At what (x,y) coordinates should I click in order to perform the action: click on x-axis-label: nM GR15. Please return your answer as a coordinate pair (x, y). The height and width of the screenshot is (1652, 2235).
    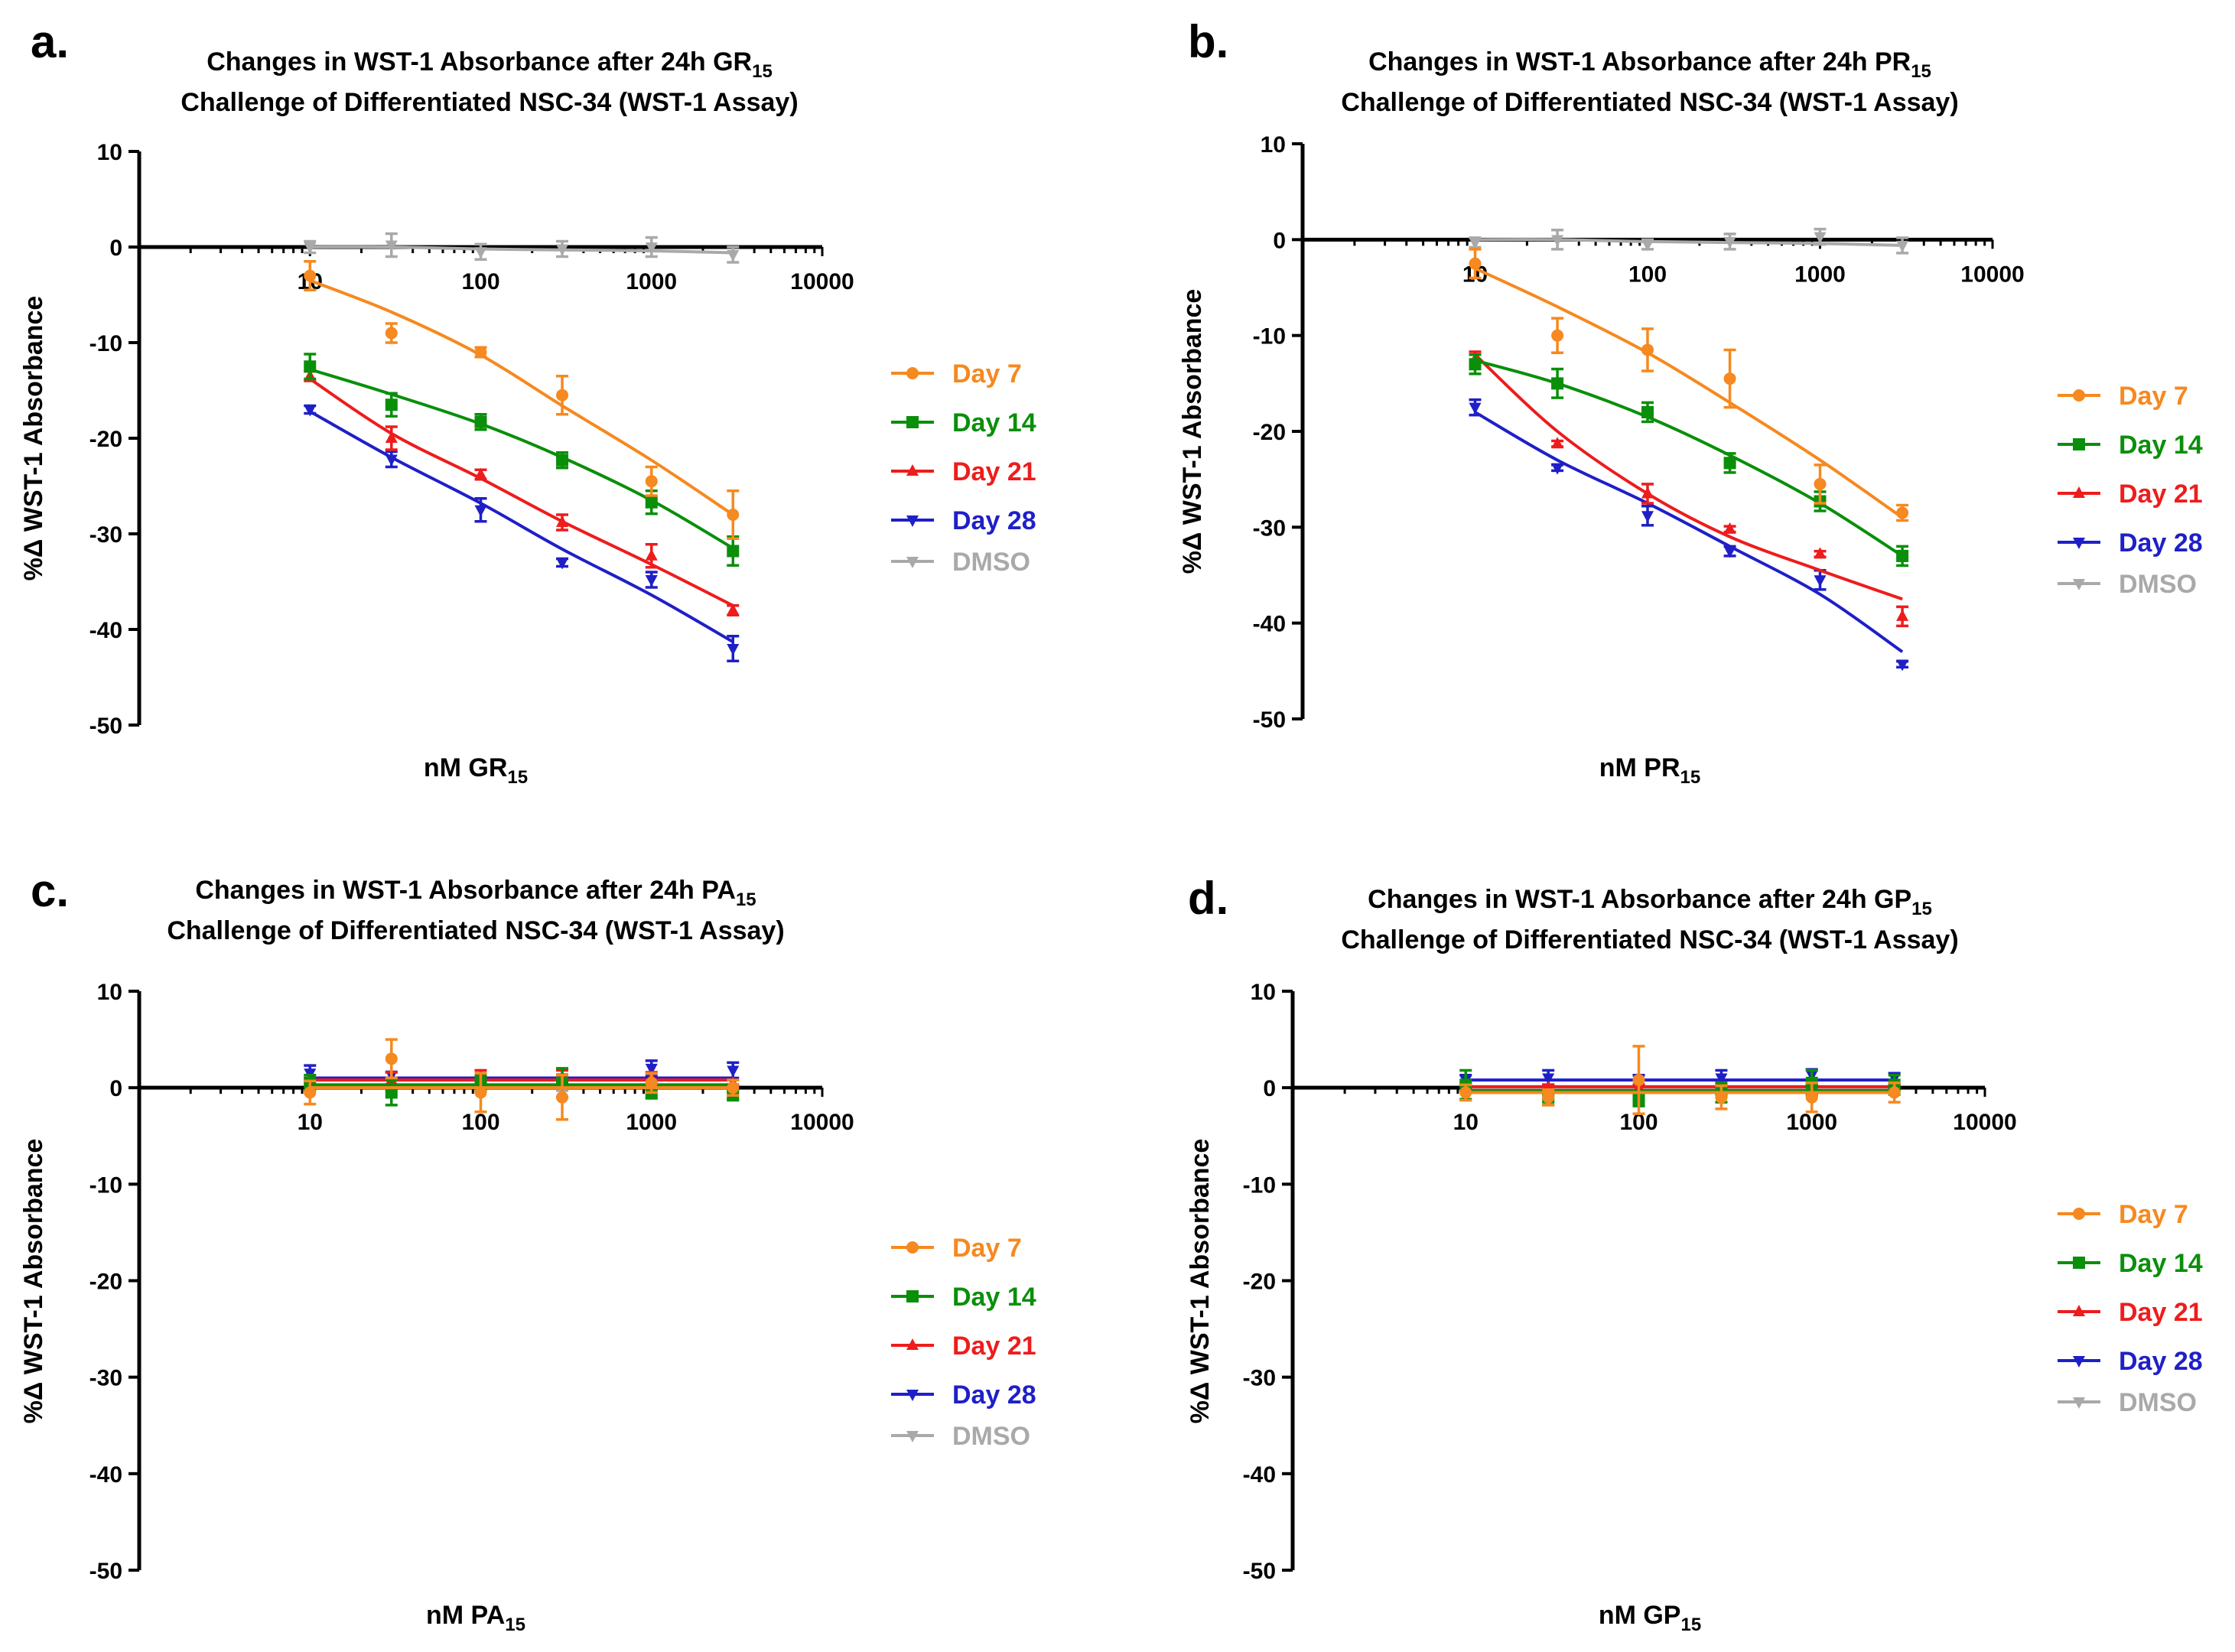
    Looking at the image, I should click on (476, 771).